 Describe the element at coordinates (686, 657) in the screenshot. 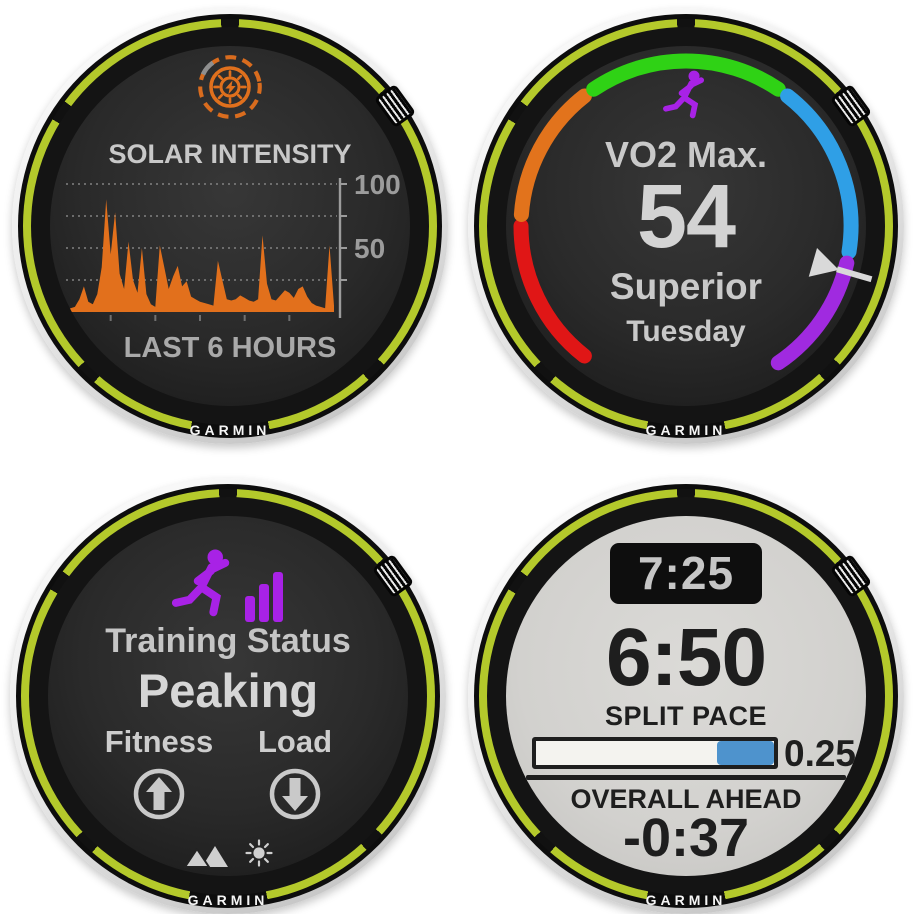

I see `split-pace-value: 6:50` at that location.